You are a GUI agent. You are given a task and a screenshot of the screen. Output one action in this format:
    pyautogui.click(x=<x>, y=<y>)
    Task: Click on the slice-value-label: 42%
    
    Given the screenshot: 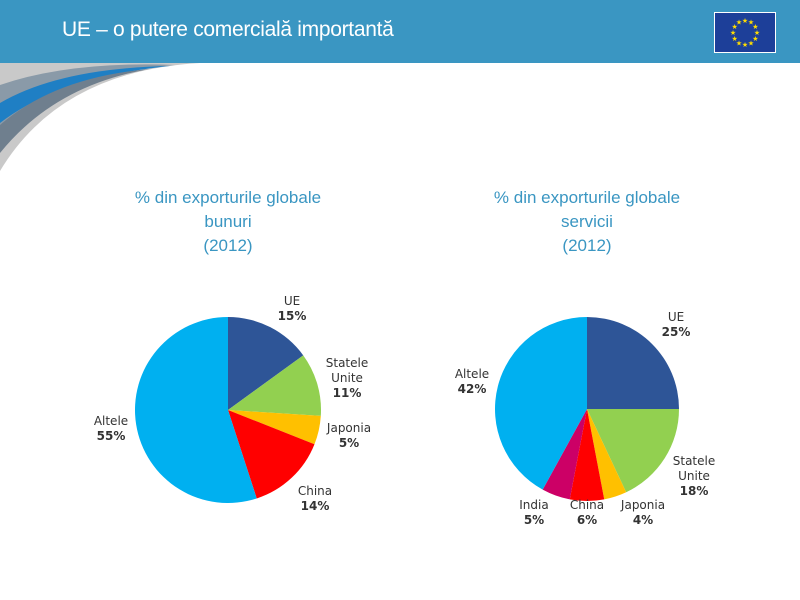 What is the action you would take?
    pyautogui.click(x=472, y=389)
    